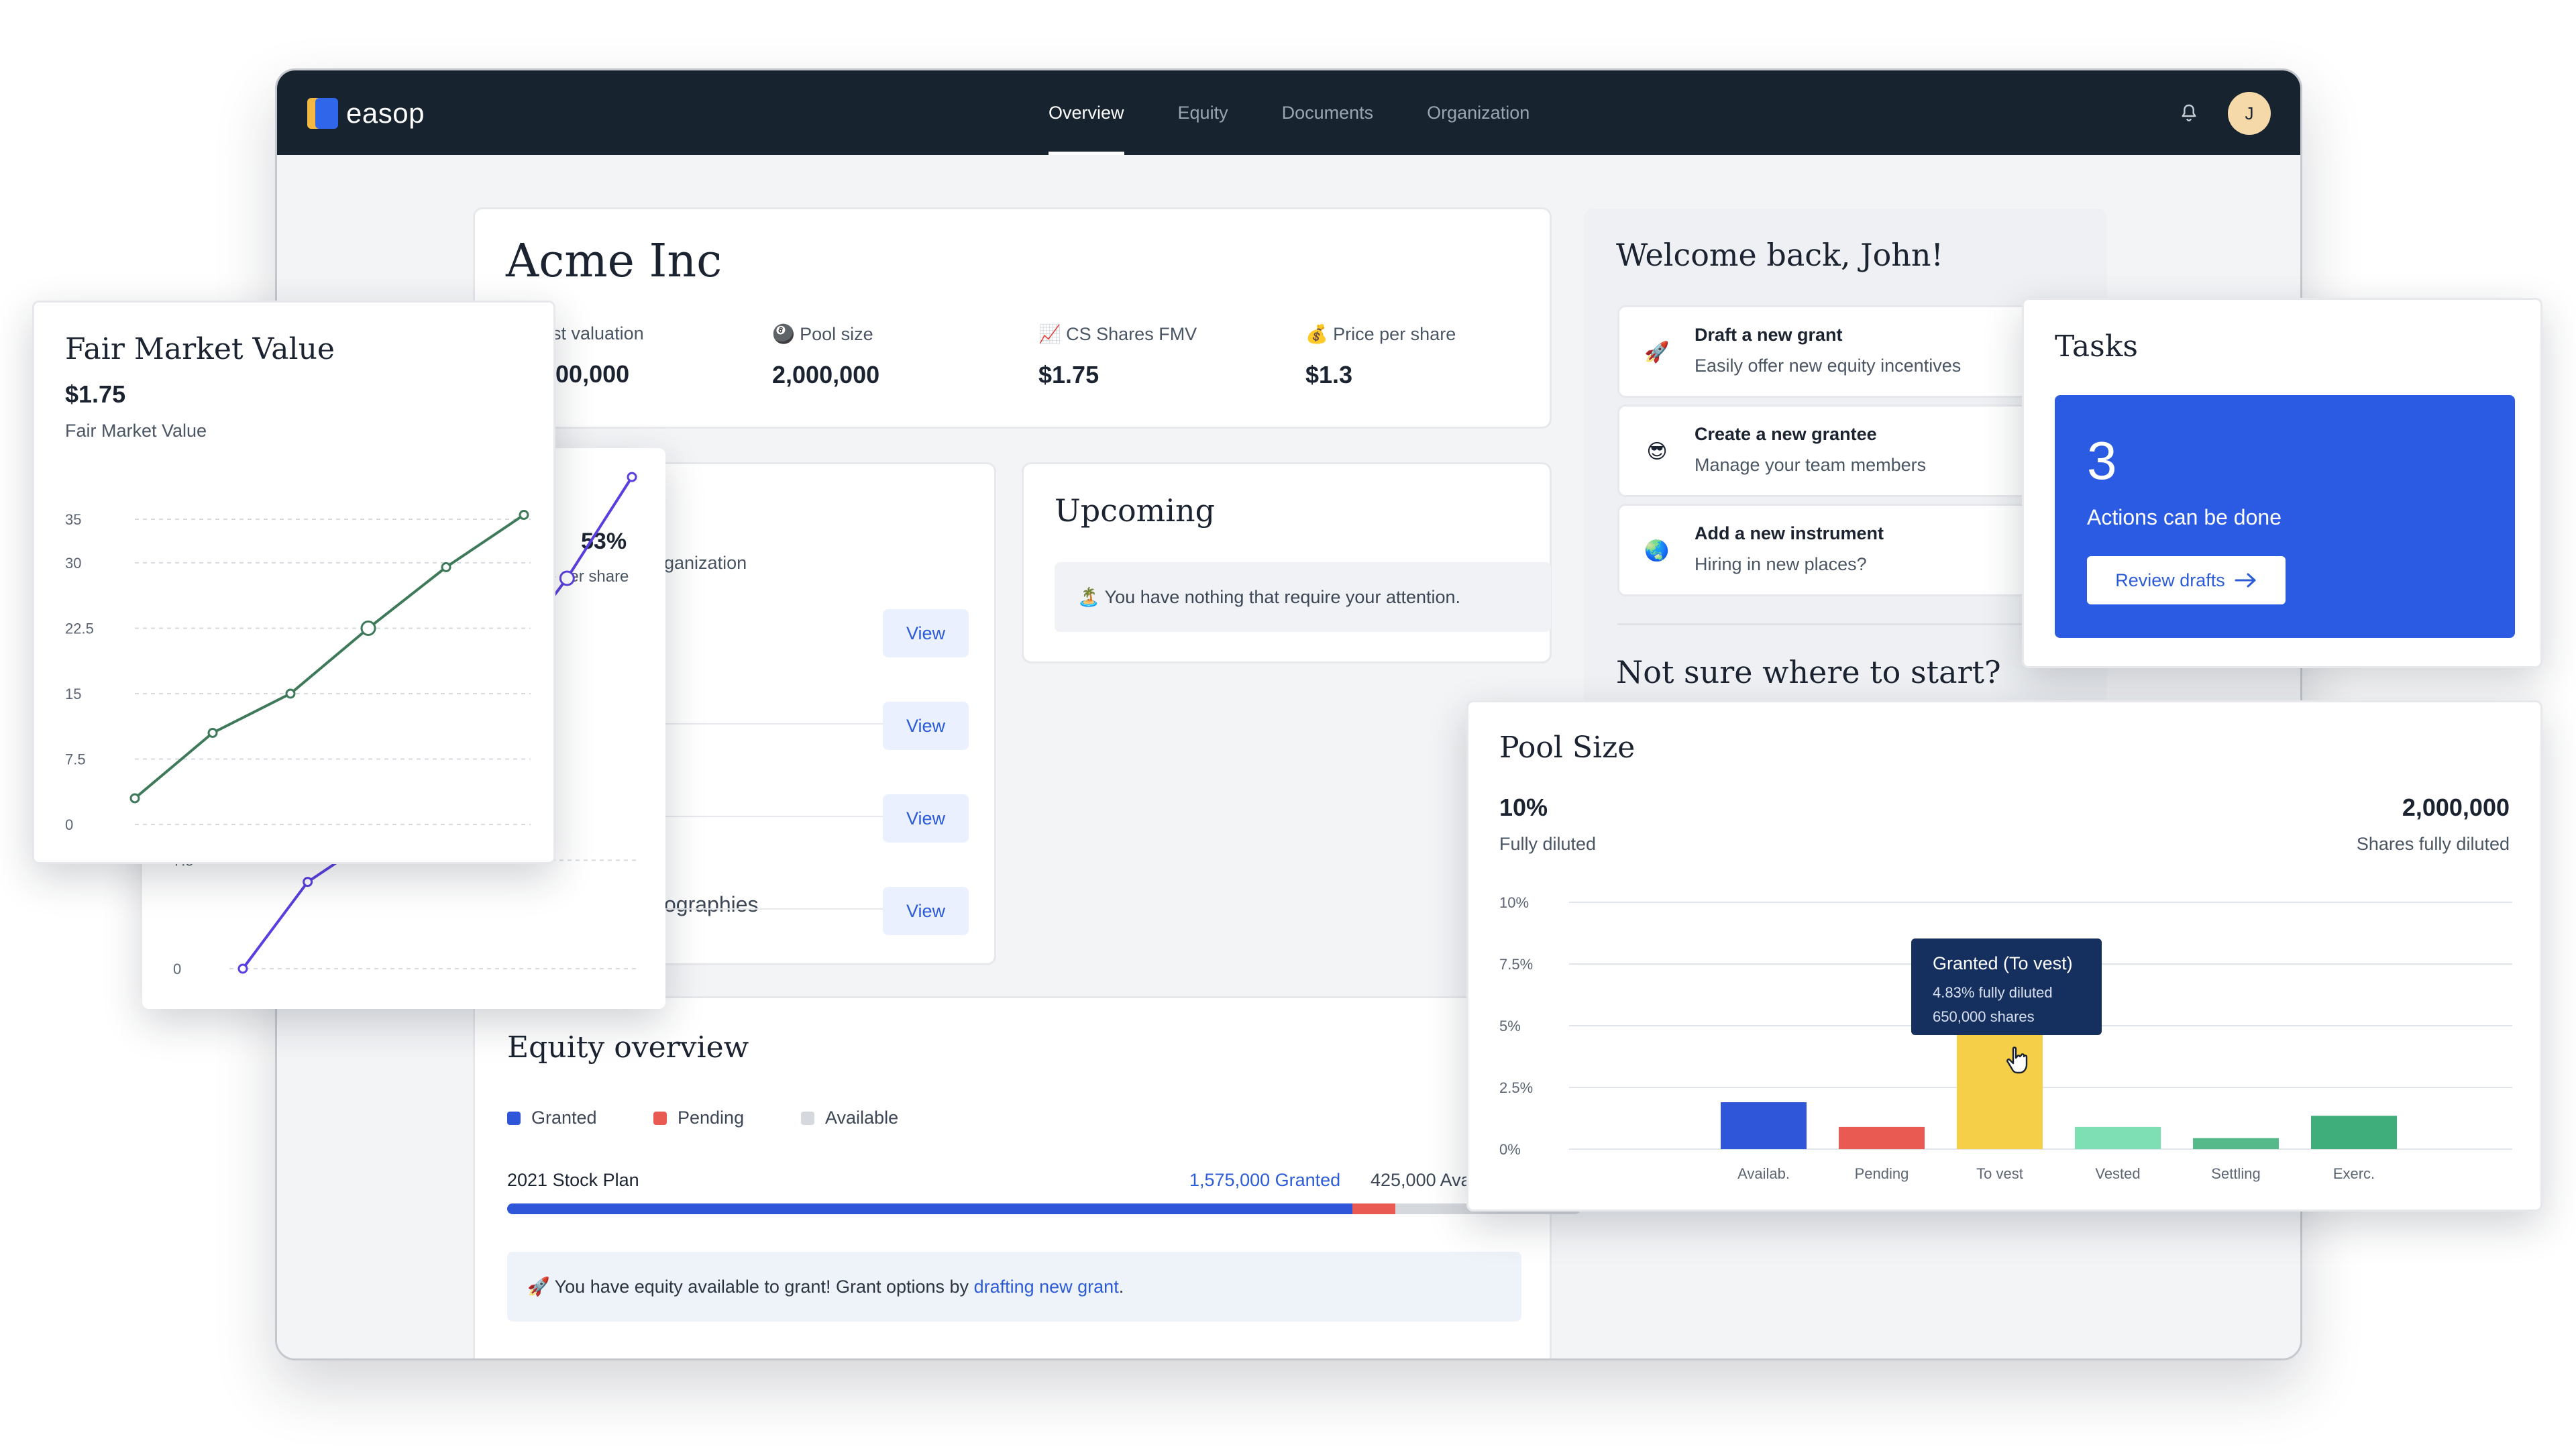 This screenshot has width=2576, height=1449. What do you see at coordinates (1882, 1173) in the screenshot?
I see `x-tick-label: Pending` at bounding box center [1882, 1173].